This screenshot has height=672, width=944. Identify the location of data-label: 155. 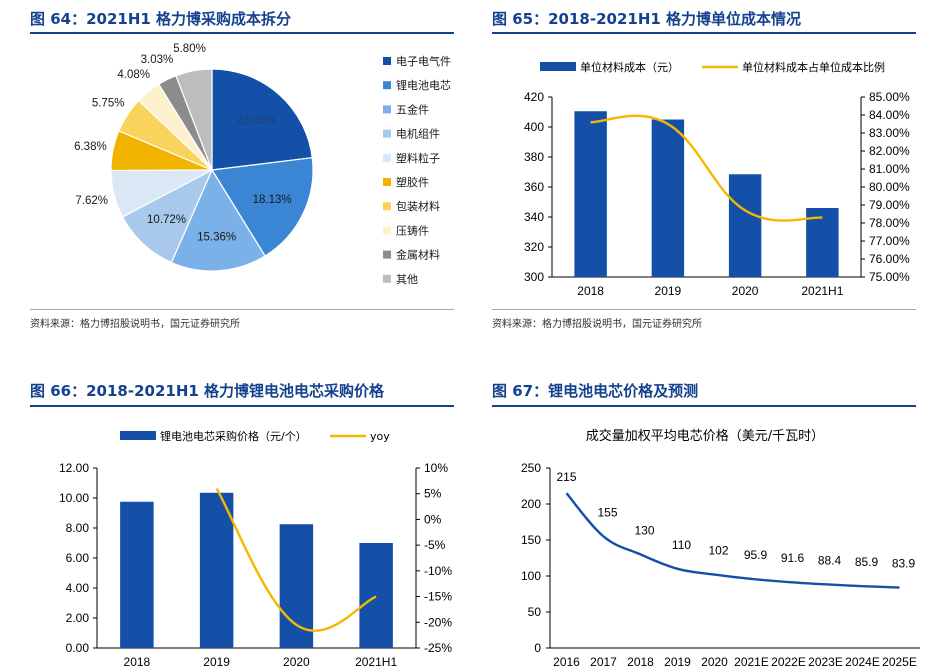
(607, 512).